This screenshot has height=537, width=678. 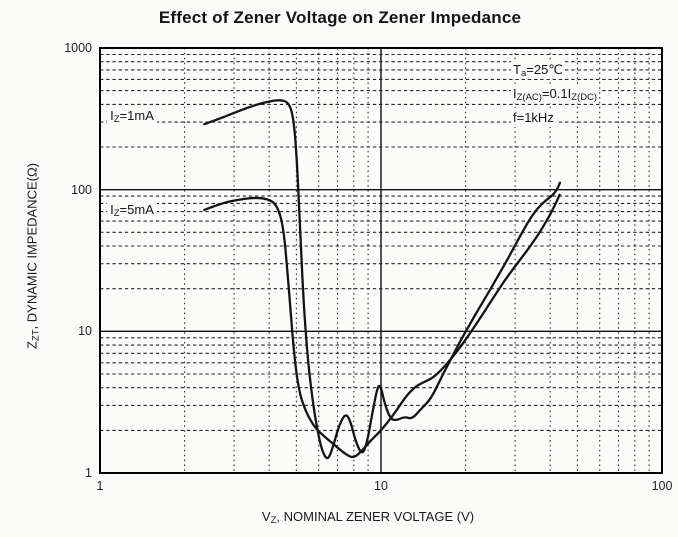 I want to click on y-tick-label-100: 100, so click(x=81, y=189).